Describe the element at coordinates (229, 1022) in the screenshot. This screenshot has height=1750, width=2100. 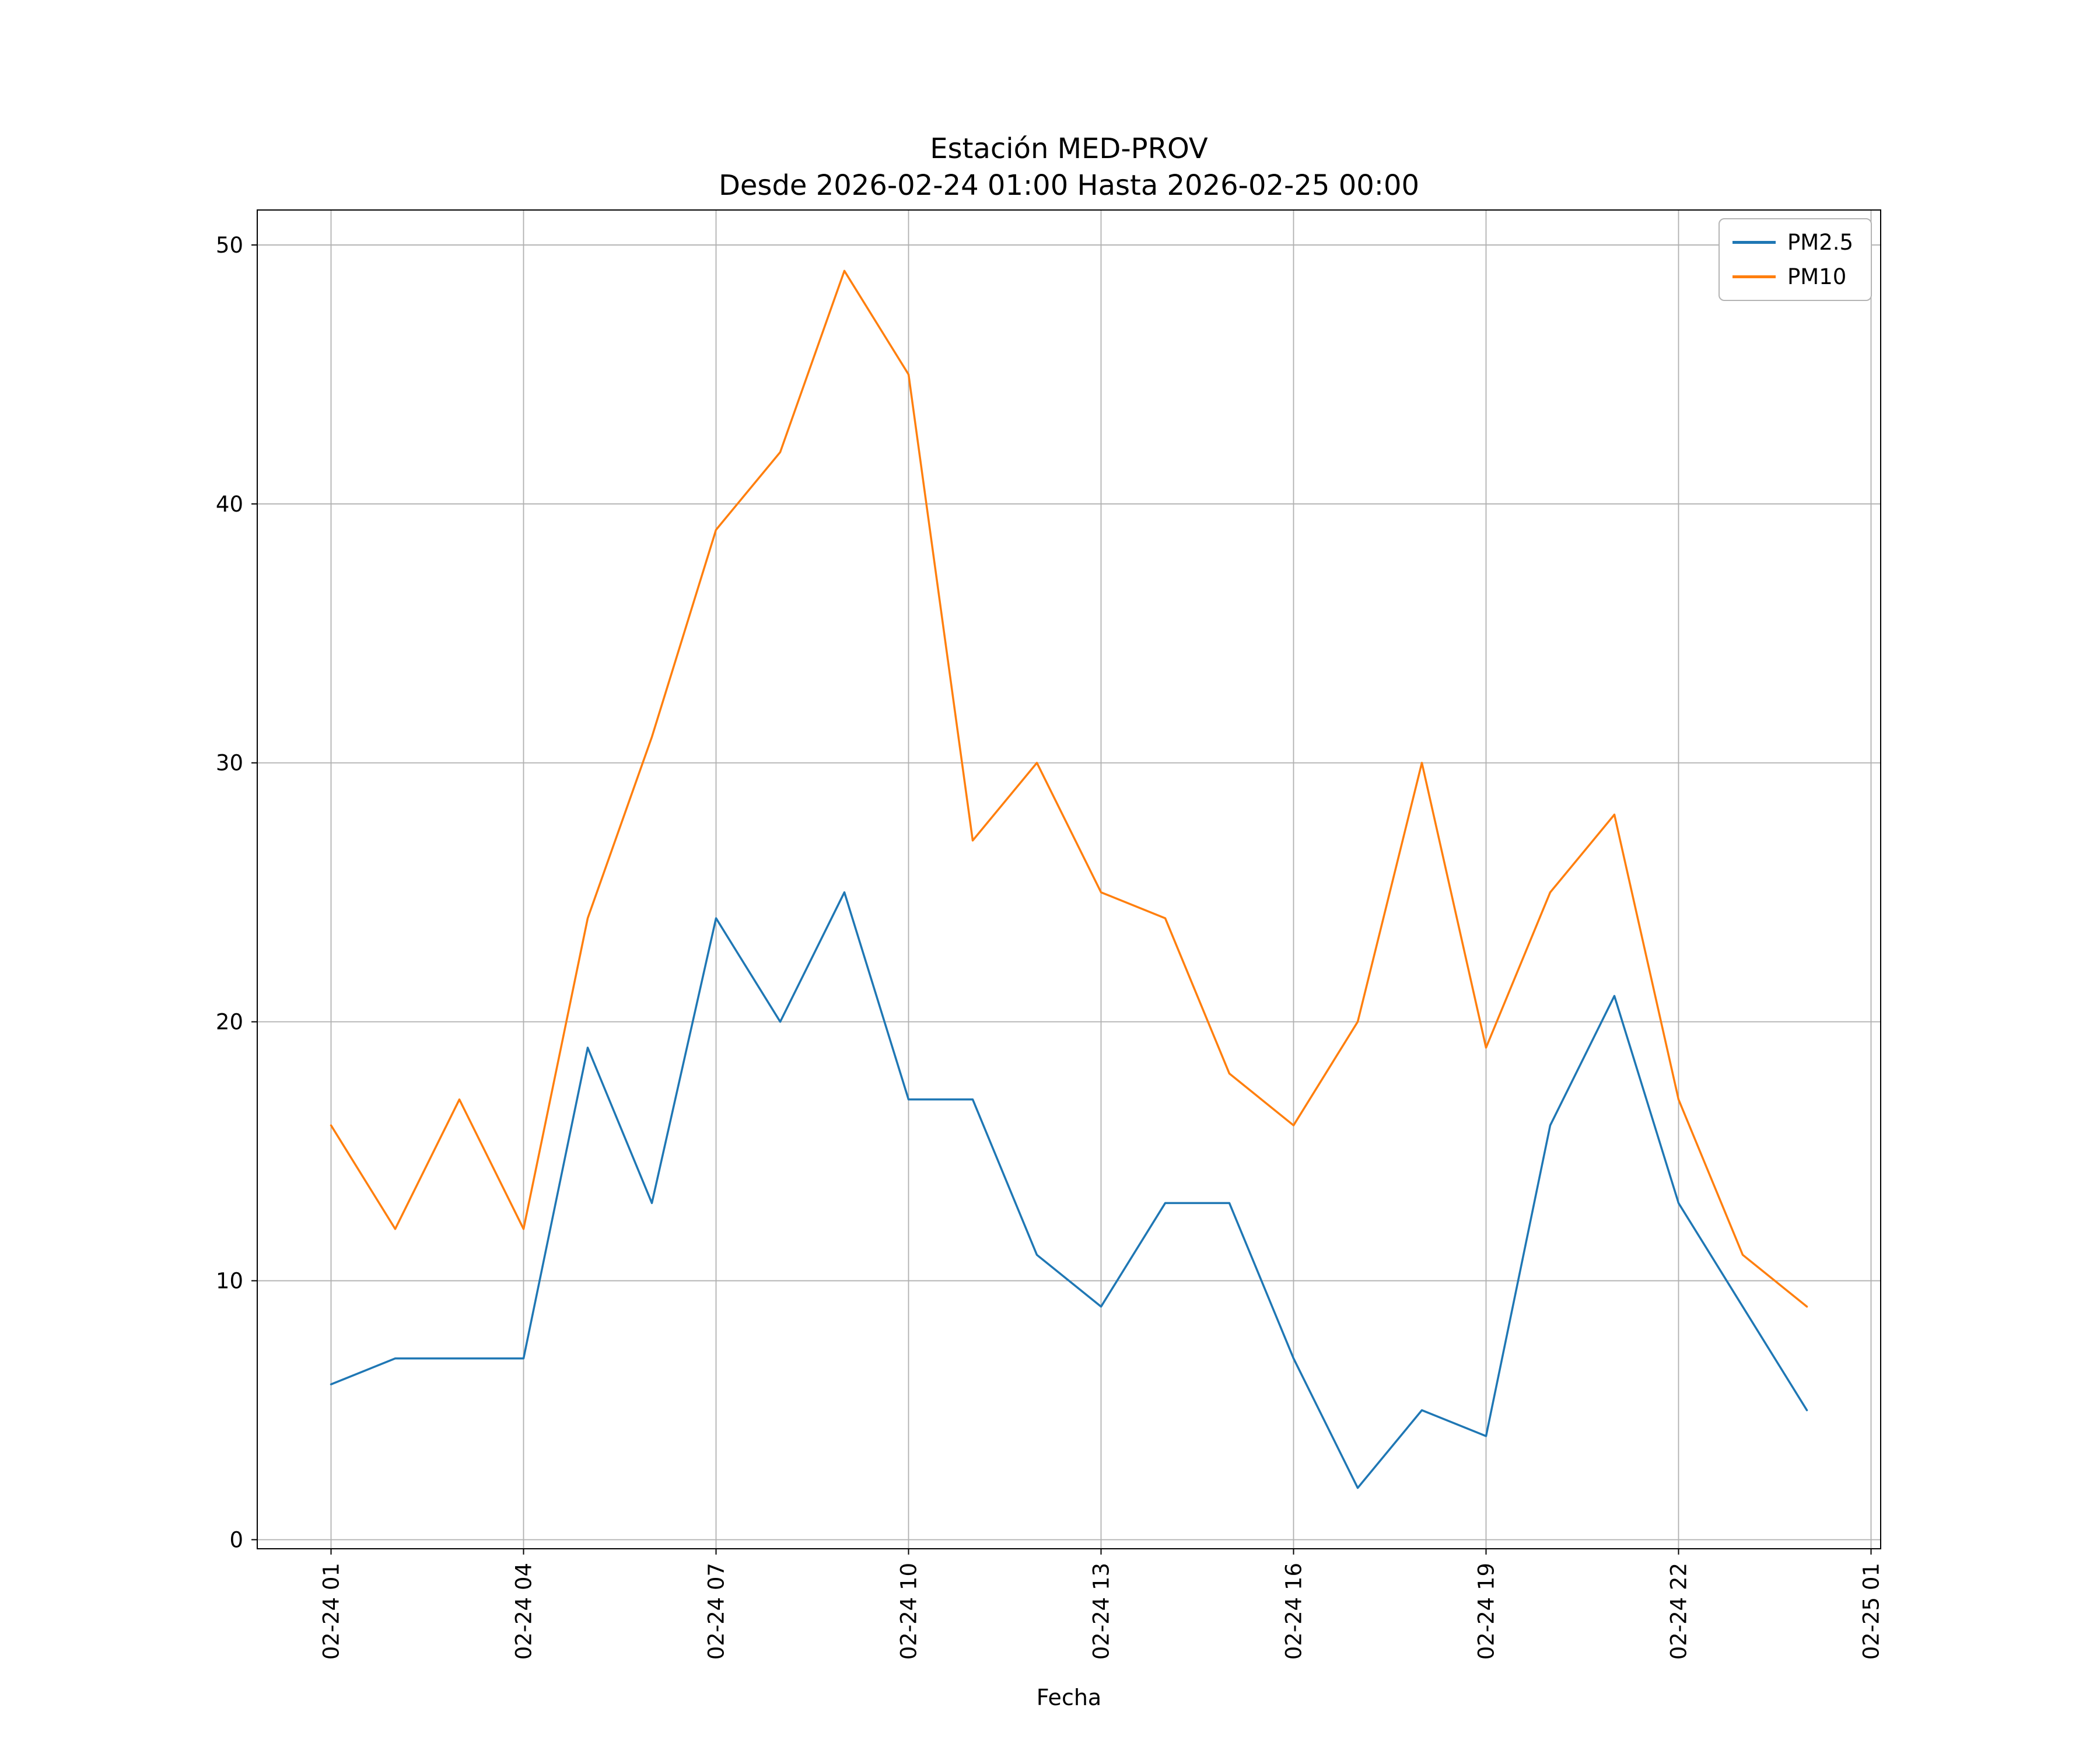
I see `y-tick-label: 20` at that location.